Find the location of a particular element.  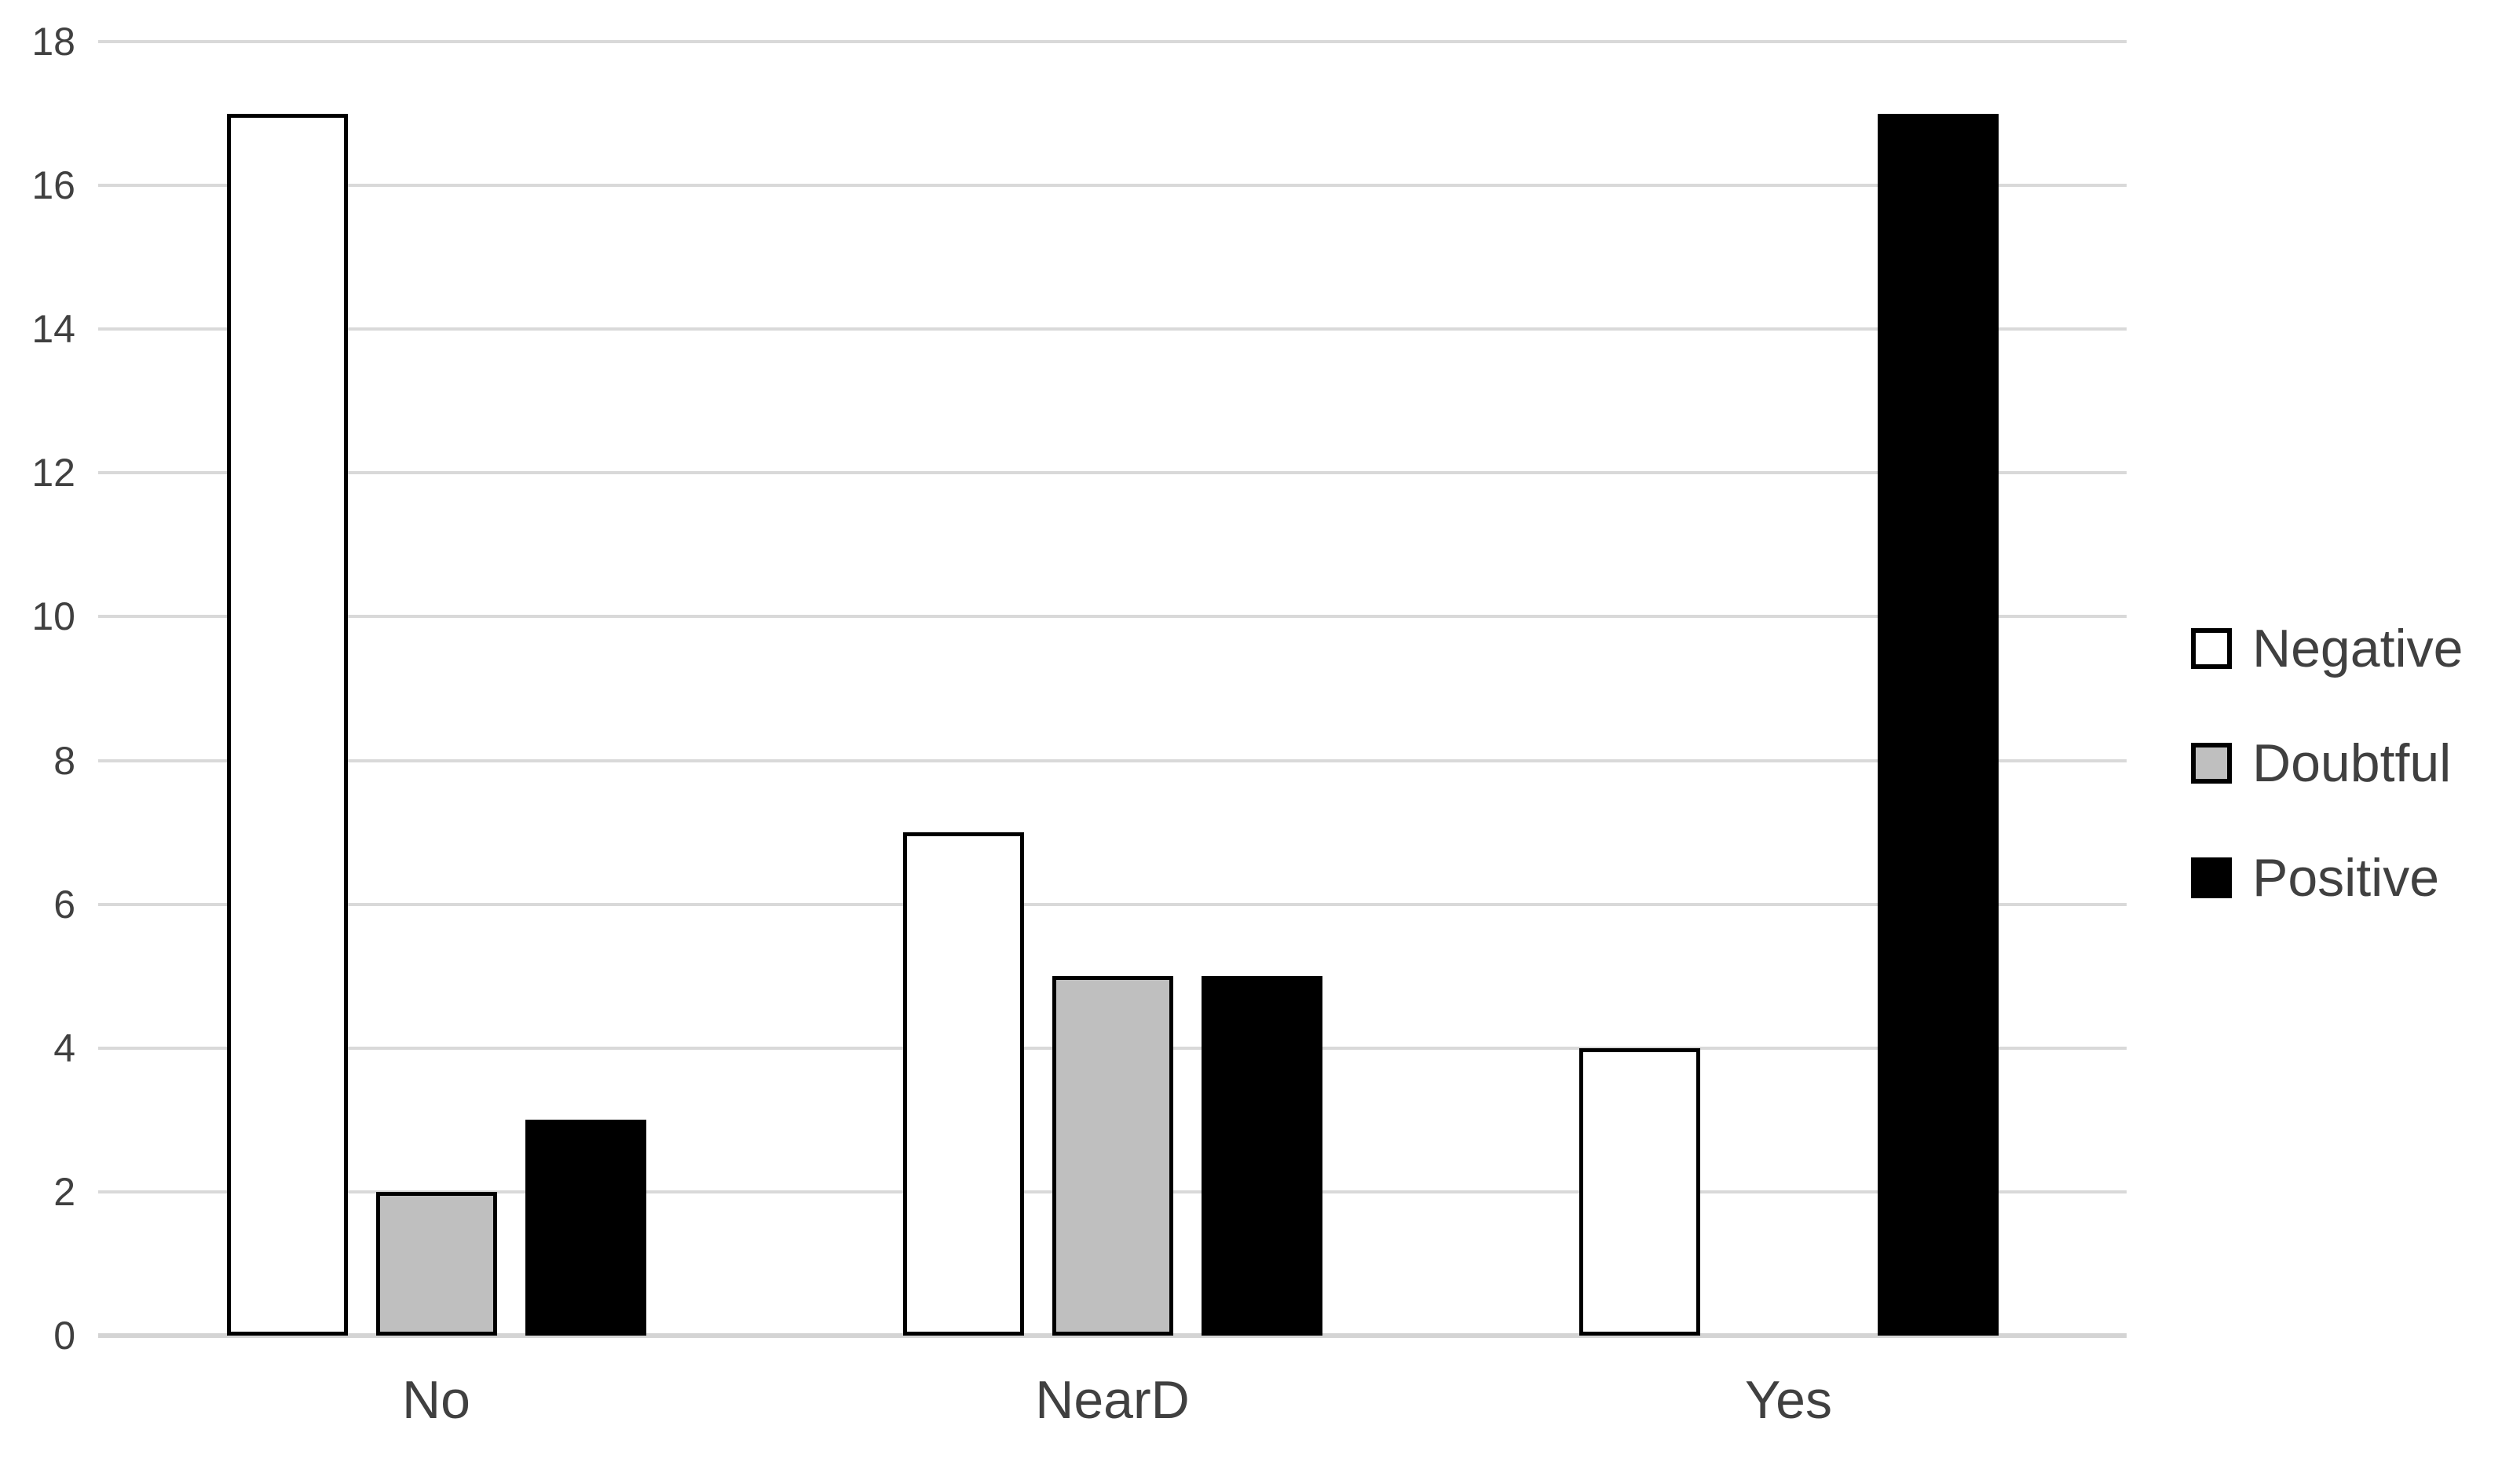

y-axis-tick-label: 0 is located at coordinates (64, 1336).